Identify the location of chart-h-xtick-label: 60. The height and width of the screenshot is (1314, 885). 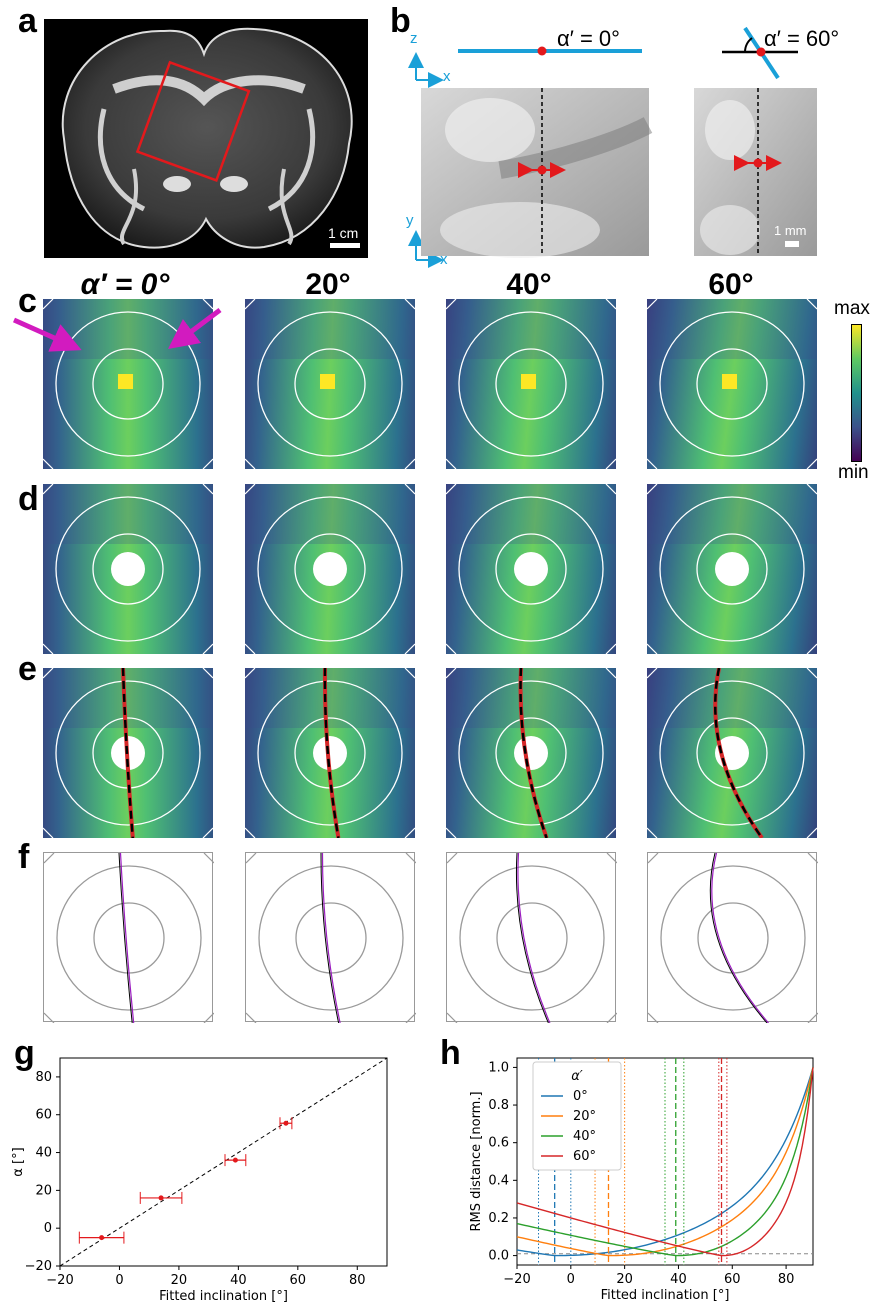
(732, 1279).